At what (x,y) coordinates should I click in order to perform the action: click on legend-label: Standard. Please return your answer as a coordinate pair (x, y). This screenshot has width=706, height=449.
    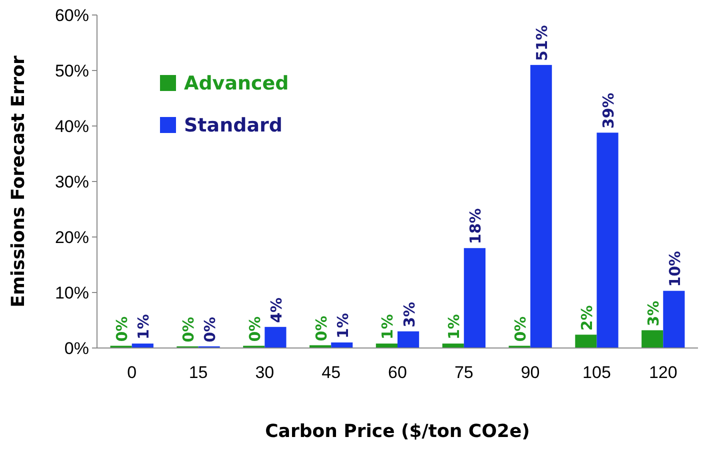
    Looking at the image, I should click on (233, 125).